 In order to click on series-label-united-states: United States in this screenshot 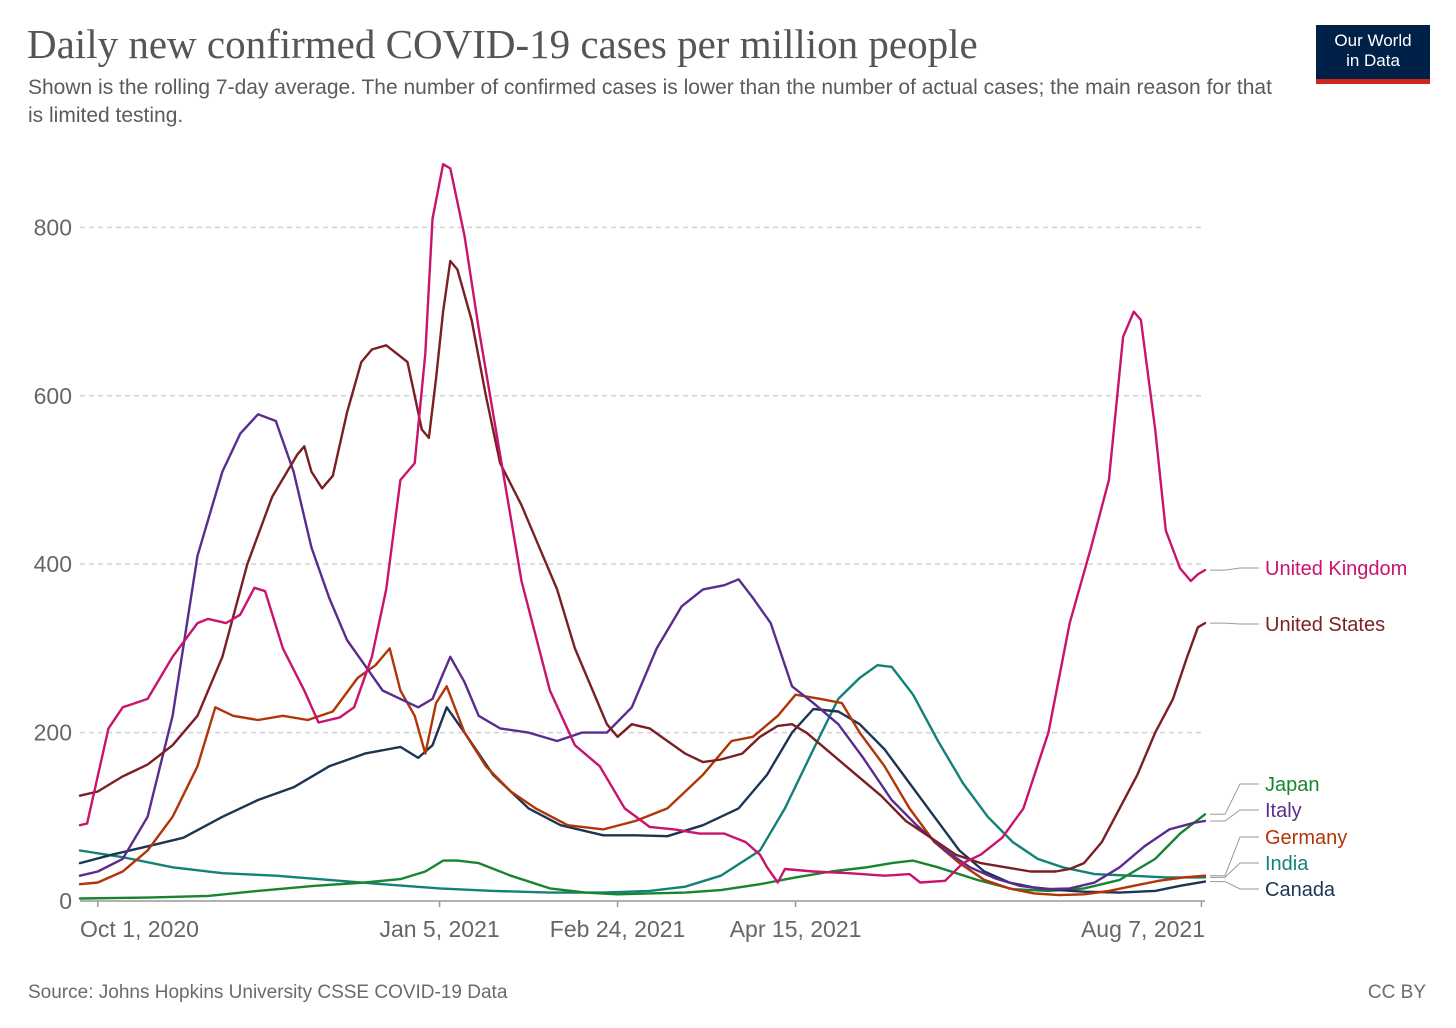, I will do `click(1325, 625)`.